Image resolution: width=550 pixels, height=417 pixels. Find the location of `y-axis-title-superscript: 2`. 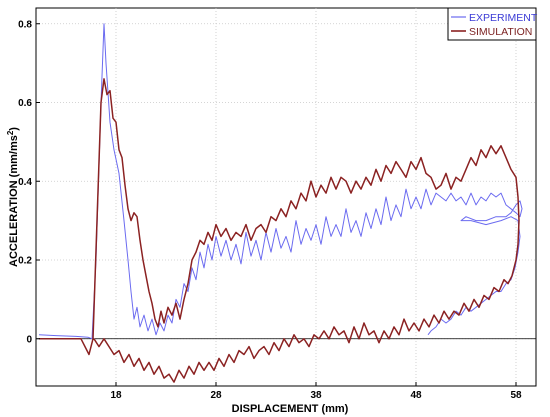

y-axis-title-superscript: 2 is located at coordinates (10, 132).